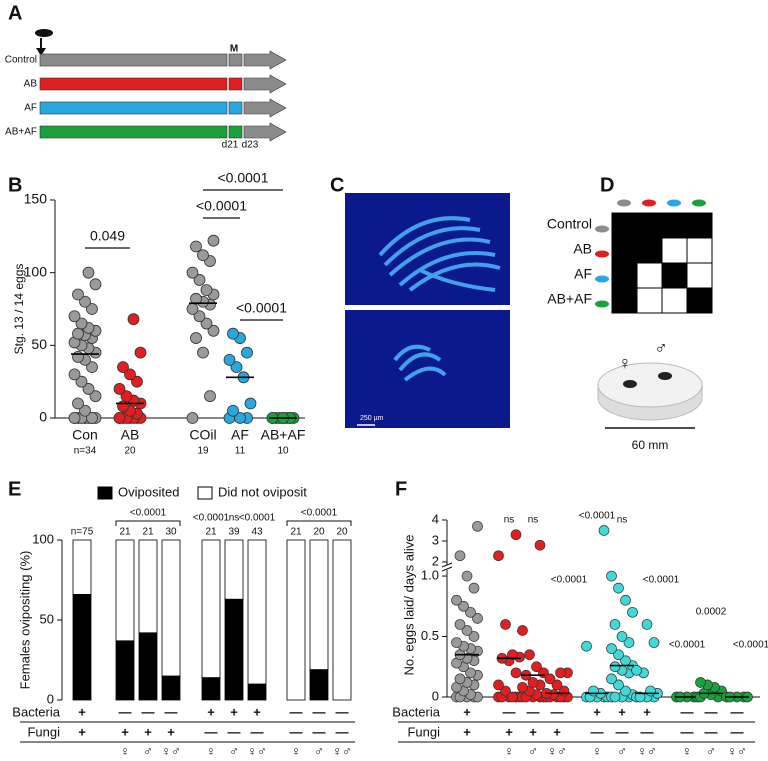 This screenshot has height=761, width=768. I want to click on panel-label: A, so click(15, 13).